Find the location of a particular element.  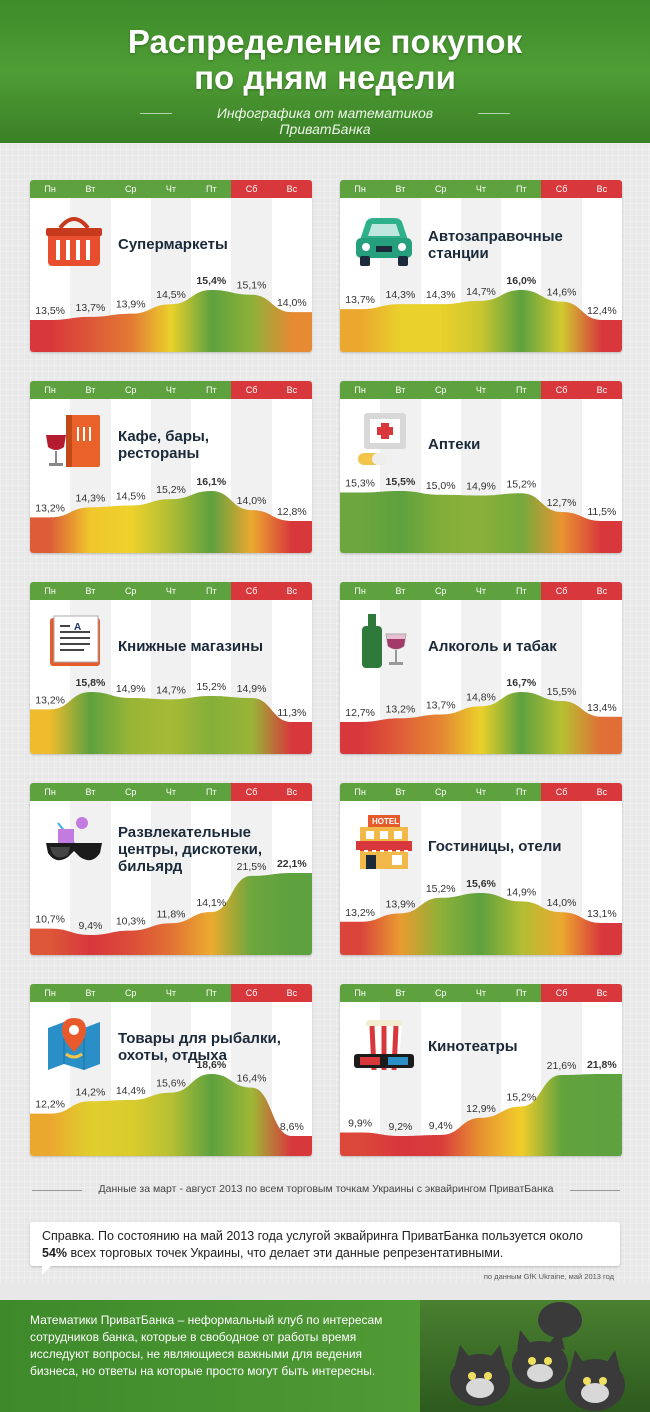

data-label: 15,1% is located at coordinates (252, 286).